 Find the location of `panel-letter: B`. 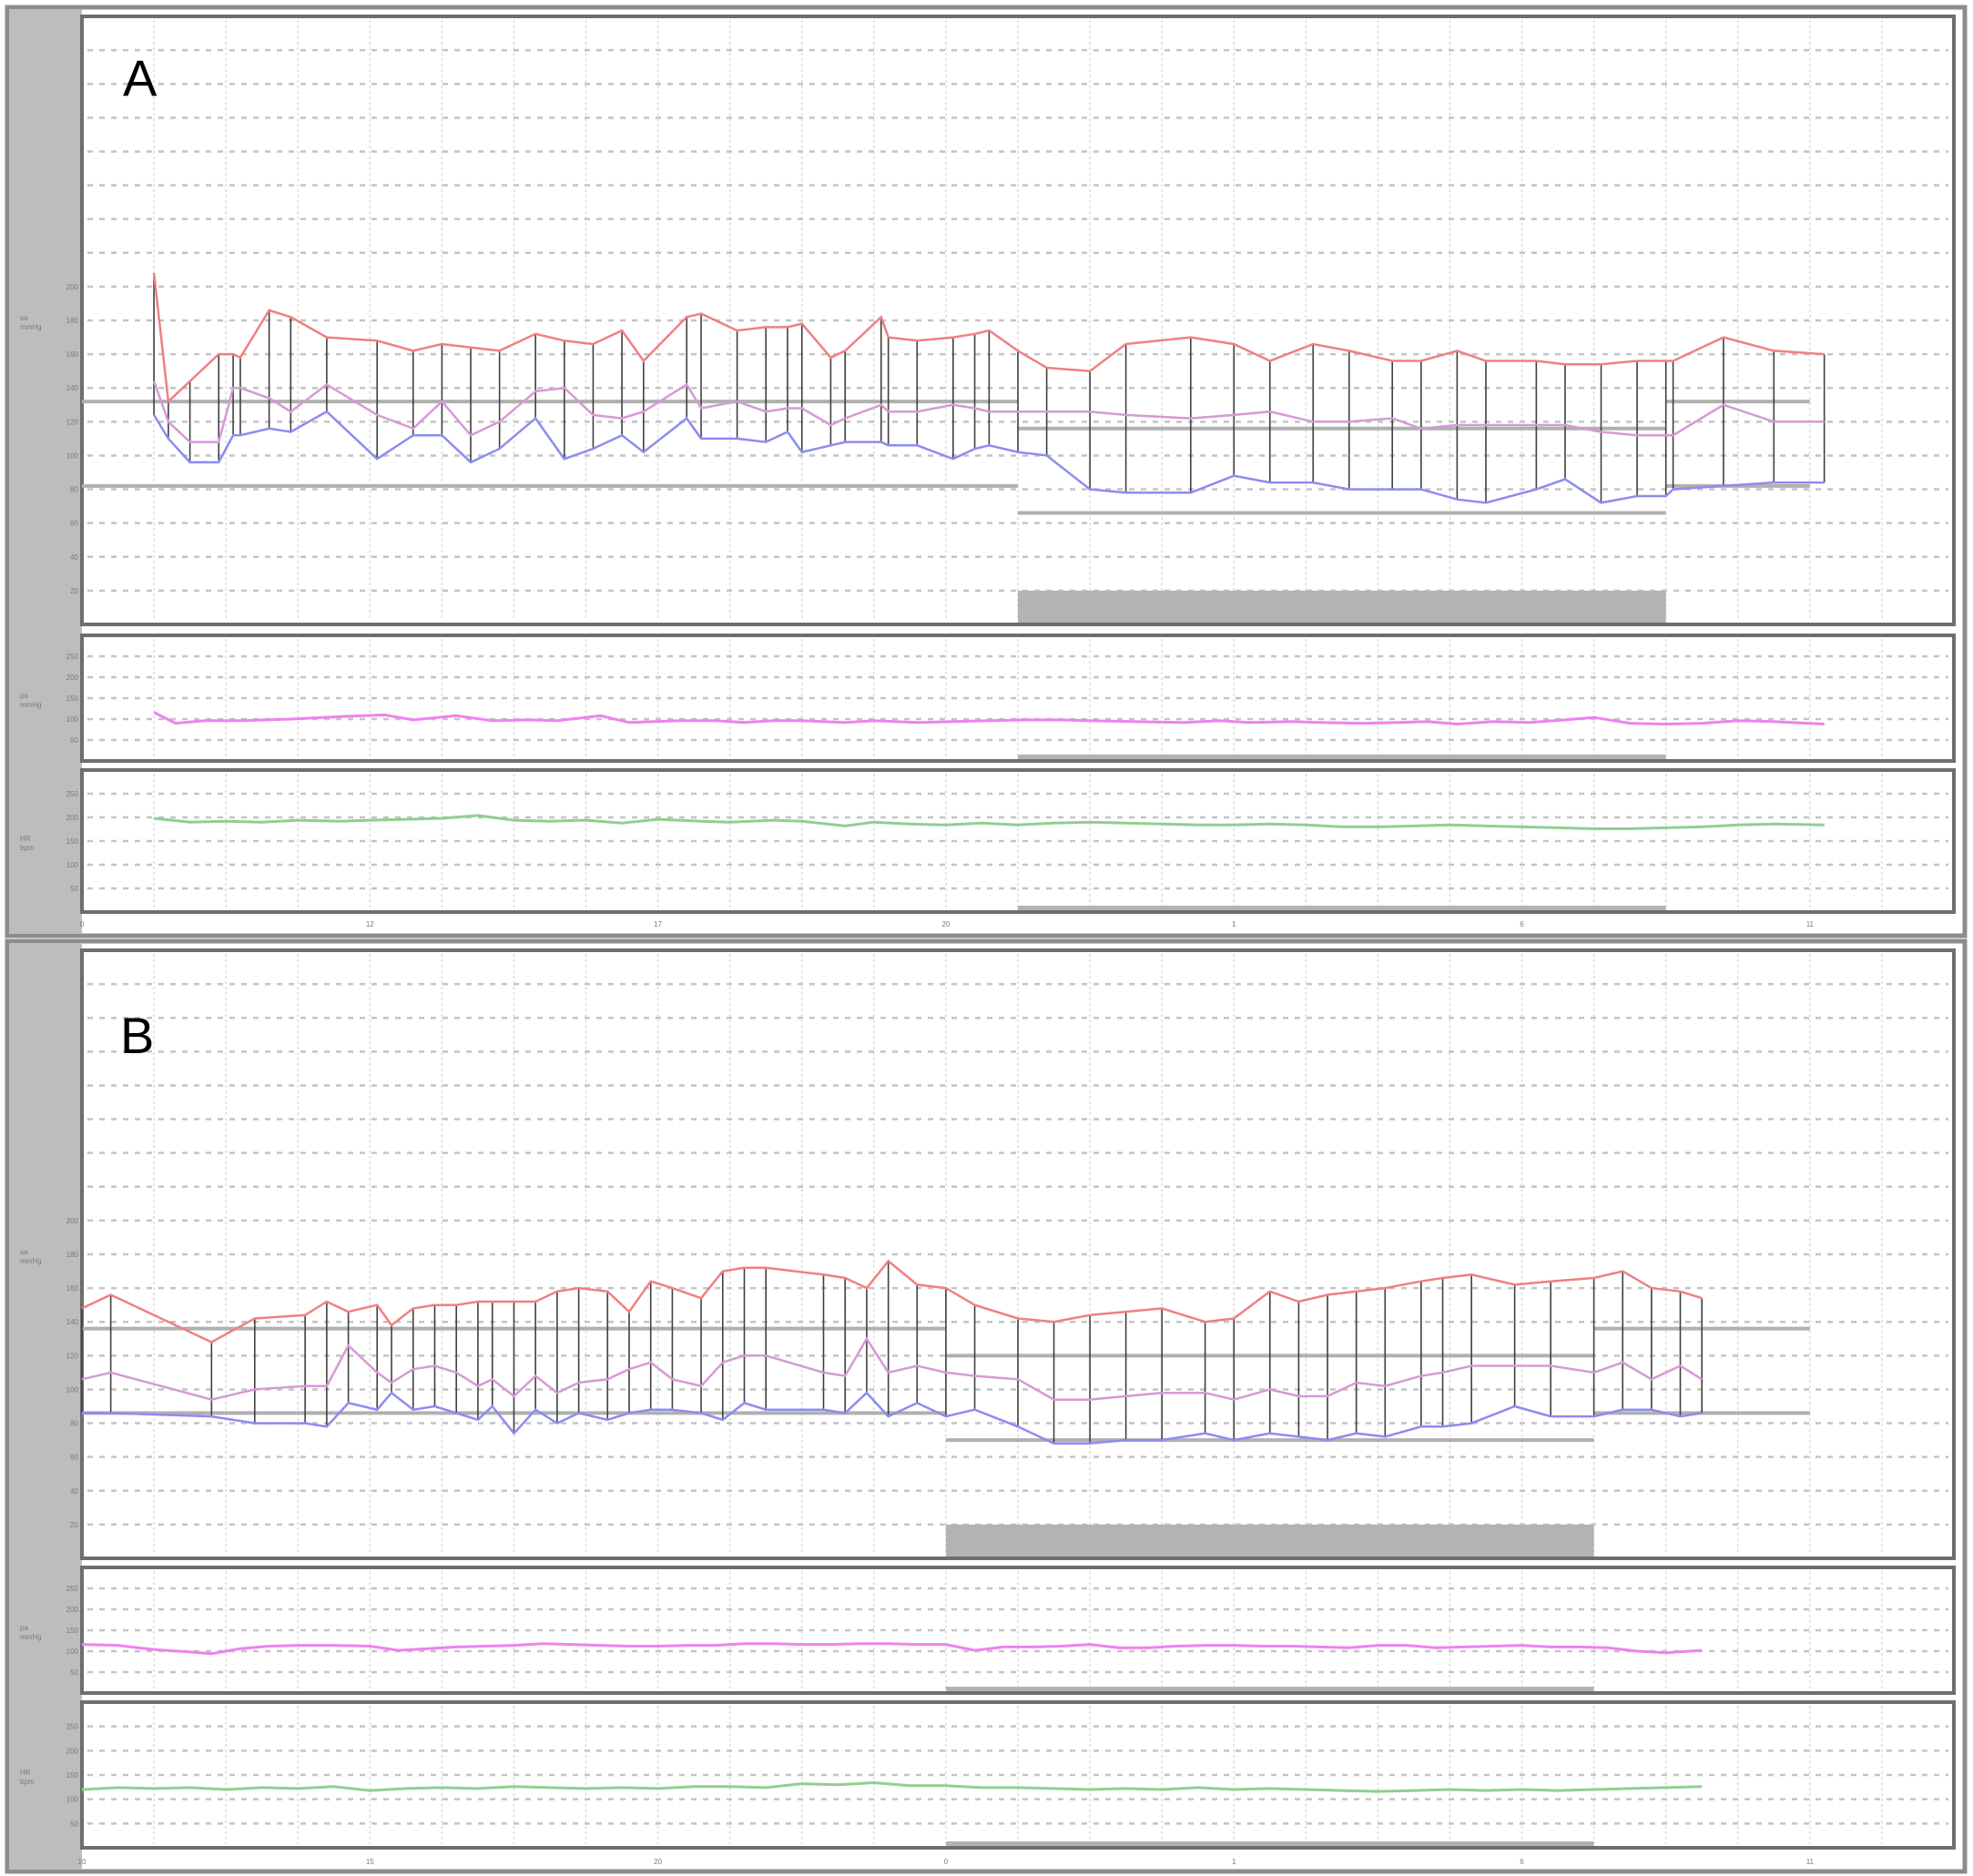

panel-letter: B is located at coordinates (137, 1036).